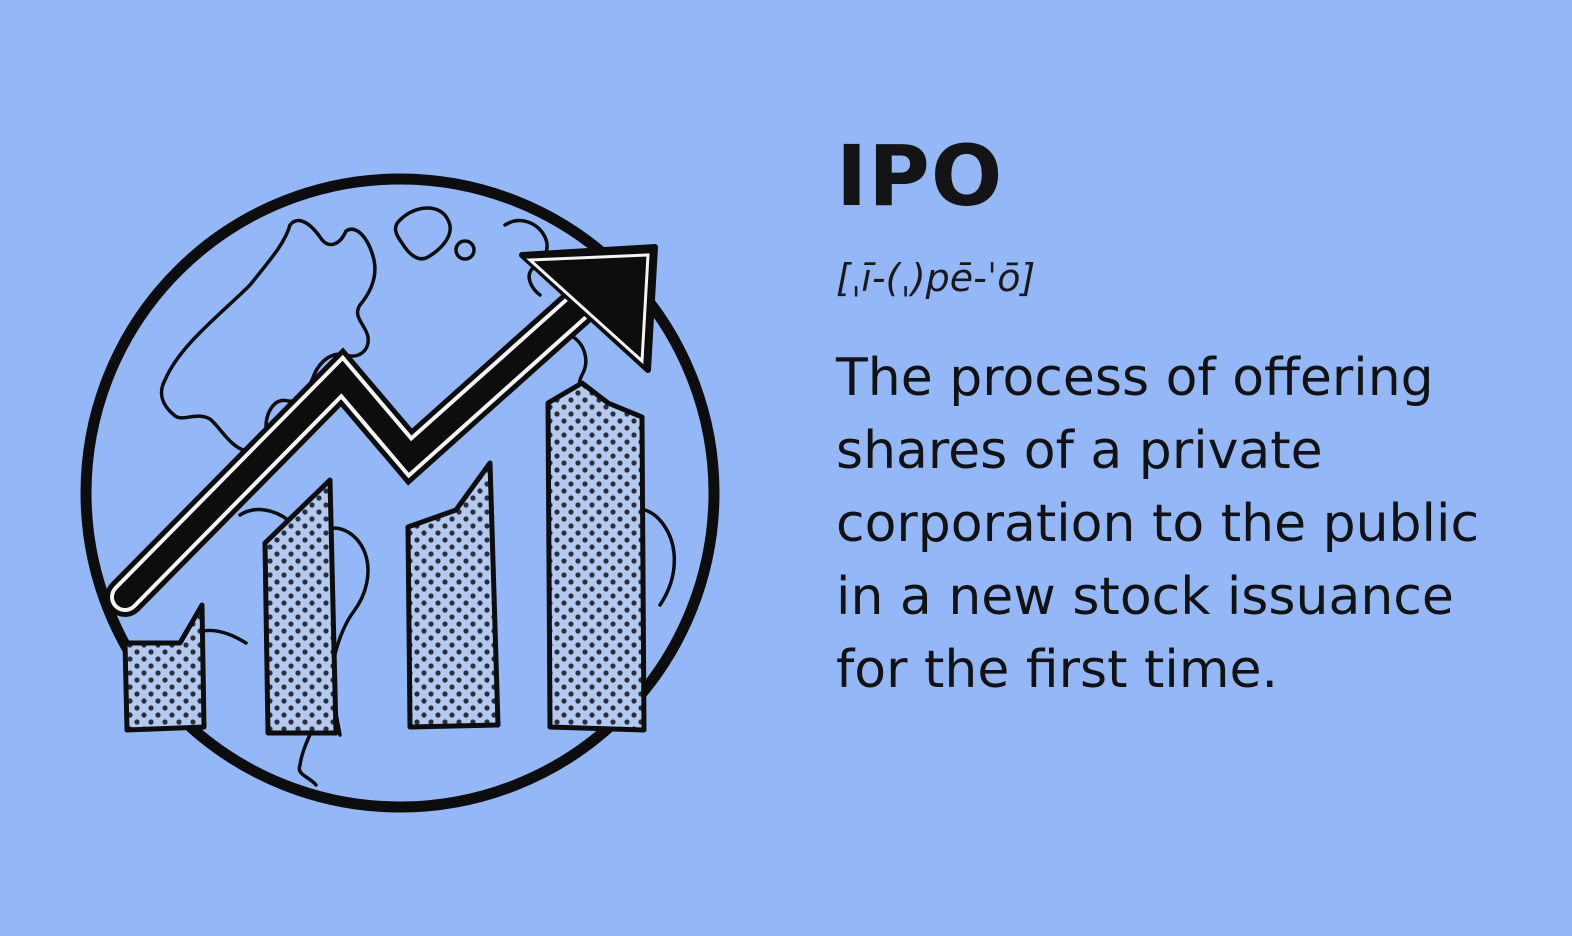  I want to click on pronunciation: [ˌī-(ˌ)pē-ˈō], so click(936, 278).